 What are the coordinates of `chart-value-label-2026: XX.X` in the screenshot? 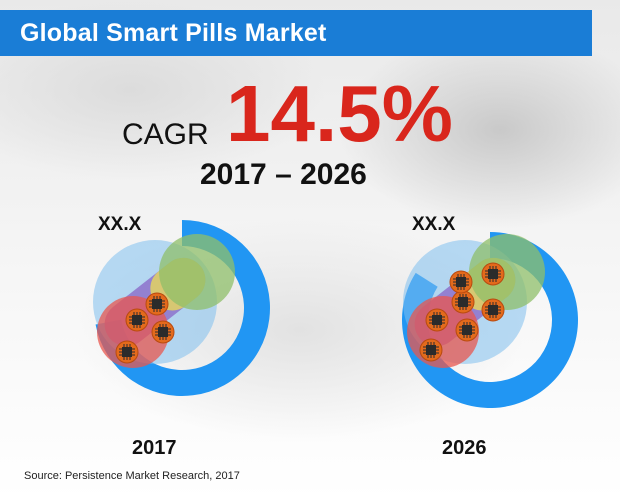 It's located at (434, 224).